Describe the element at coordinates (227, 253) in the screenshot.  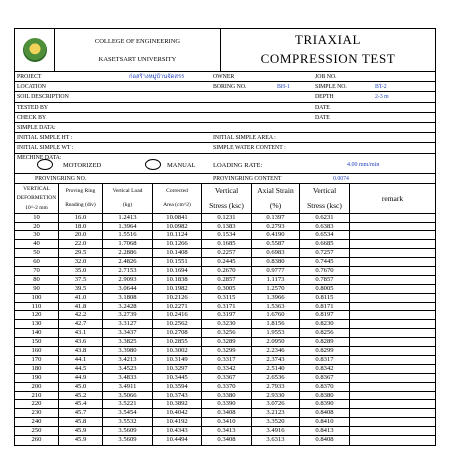
I see `cell-vertical-stress: 0.2257` at that location.